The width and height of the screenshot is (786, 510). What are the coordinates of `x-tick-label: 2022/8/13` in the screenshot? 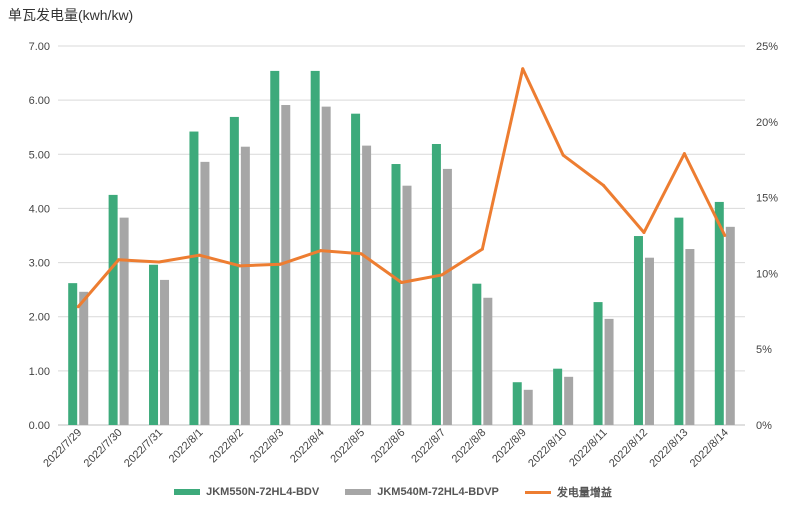 It's located at (668, 448).